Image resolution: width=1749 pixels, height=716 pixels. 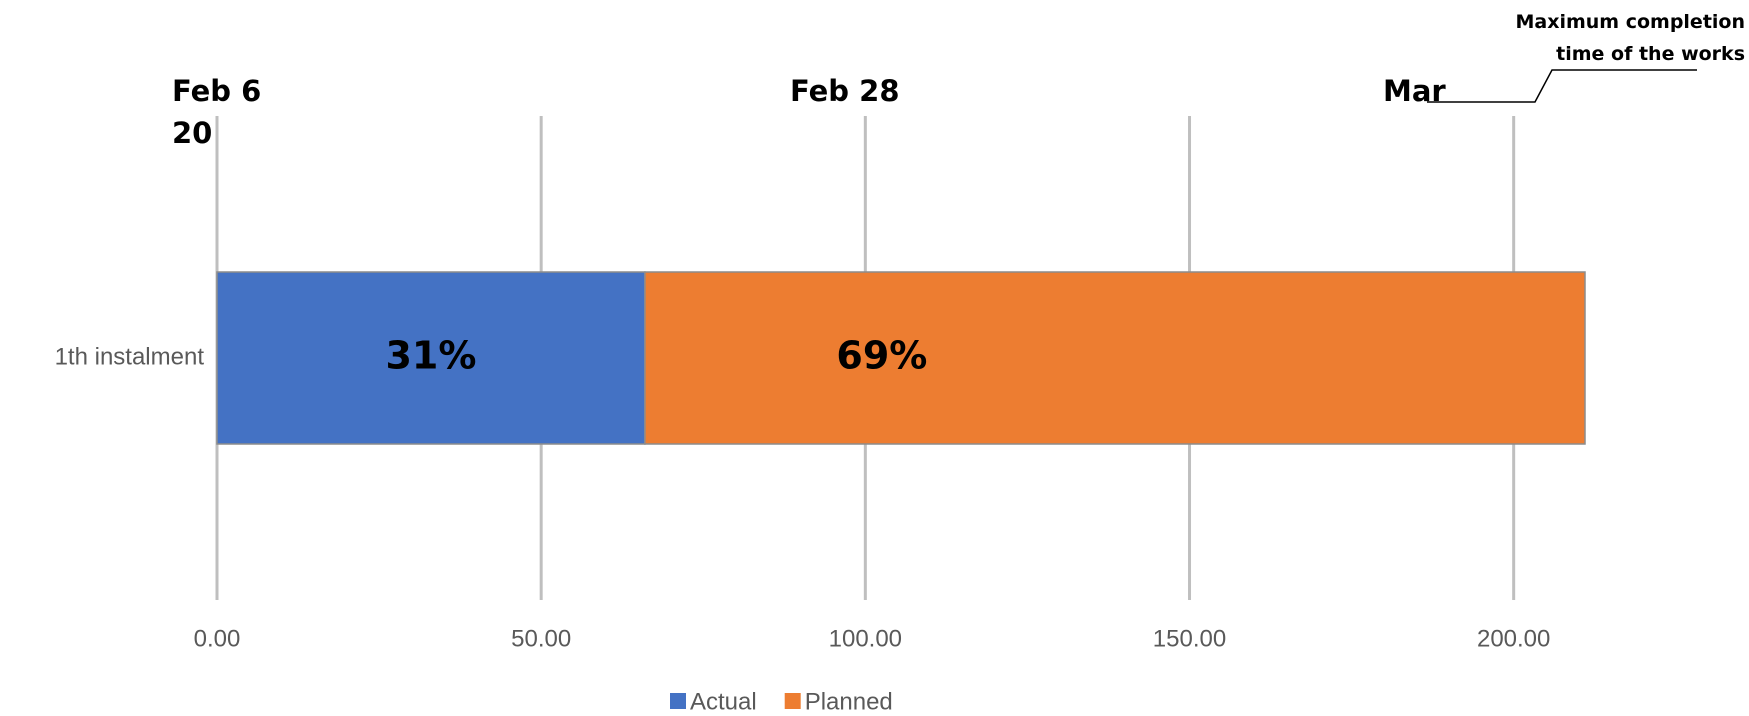 What do you see at coordinates (845, 91) in the screenshot?
I see `date-label: Feb 28` at bounding box center [845, 91].